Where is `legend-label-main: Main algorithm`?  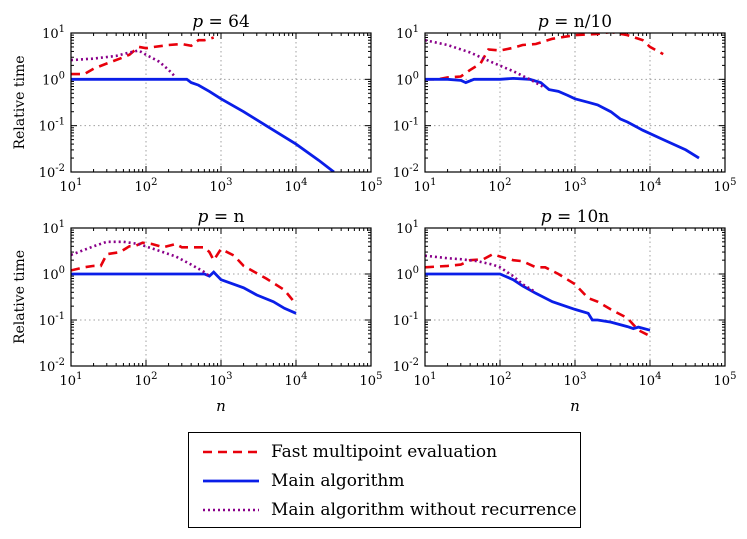
legend-label-main: Main algorithm is located at coordinates (338, 481).